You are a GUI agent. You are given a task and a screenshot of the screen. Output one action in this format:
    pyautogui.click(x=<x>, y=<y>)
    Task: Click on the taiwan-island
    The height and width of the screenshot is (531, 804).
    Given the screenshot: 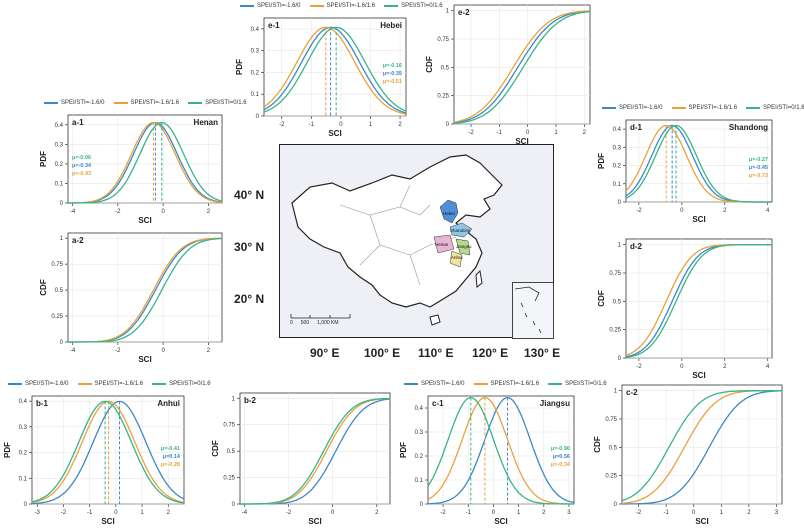 What is the action you would take?
    pyautogui.click(x=479, y=278)
    